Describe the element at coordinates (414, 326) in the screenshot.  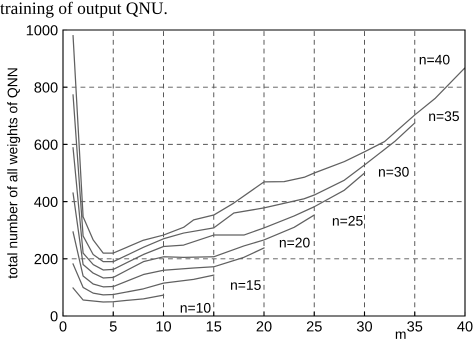
I see `x-tick-label: 35` at that location.